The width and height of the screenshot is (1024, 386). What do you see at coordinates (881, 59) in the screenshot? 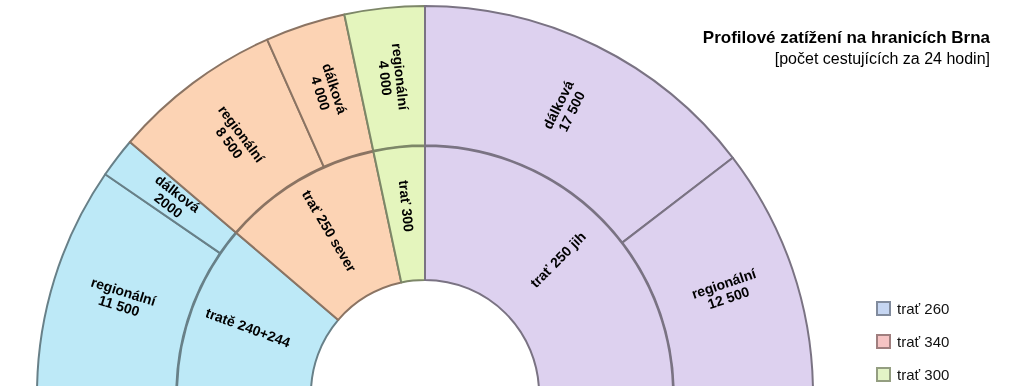
I see `text: [počet cestujících za 24 hodin]` at bounding box center [881, 59].